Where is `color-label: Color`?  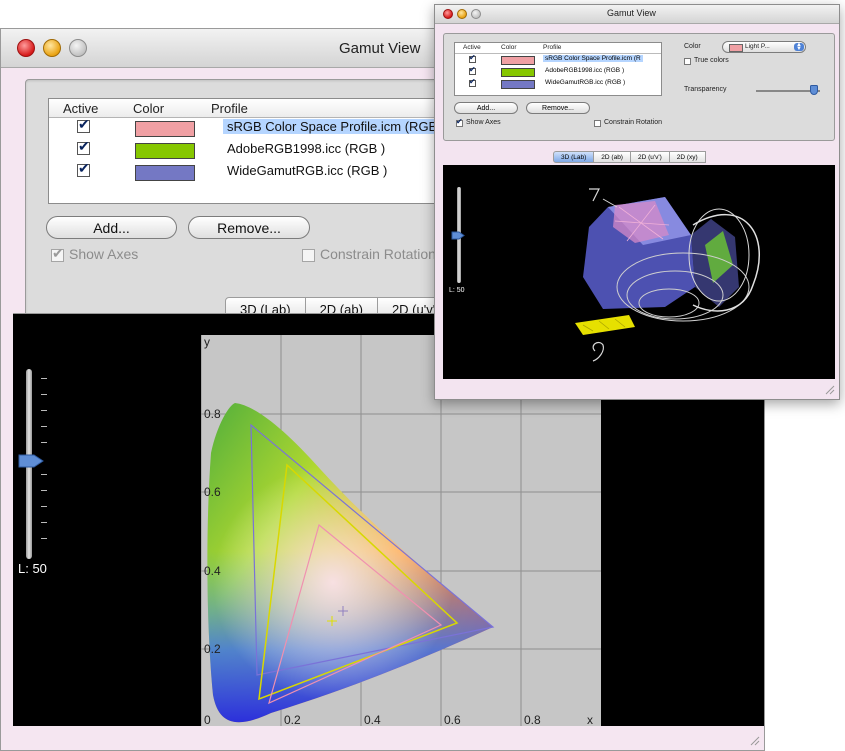
color-label: Color is located at coordinates (692, 46).